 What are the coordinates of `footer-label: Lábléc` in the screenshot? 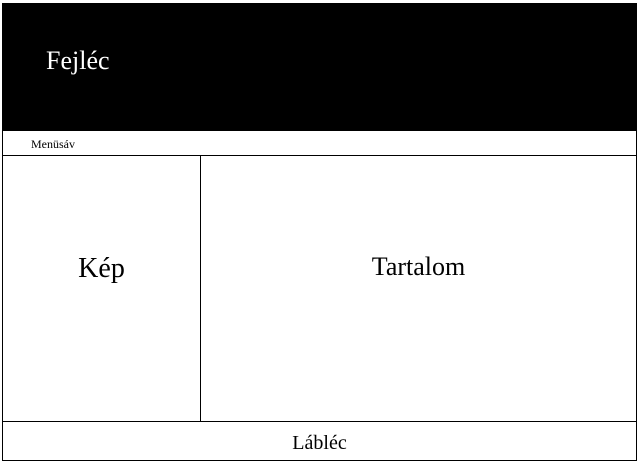 It's located at (319, 443).